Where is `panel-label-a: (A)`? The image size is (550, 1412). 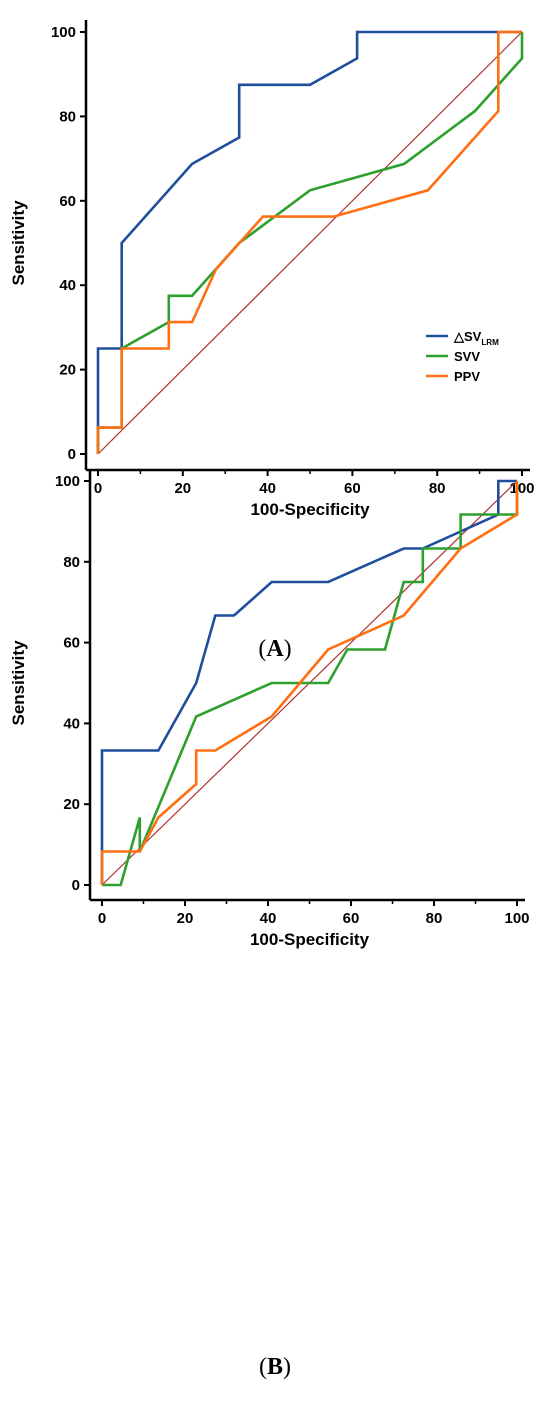 panel-label-a: (A) is located at coordinates (275, 649).